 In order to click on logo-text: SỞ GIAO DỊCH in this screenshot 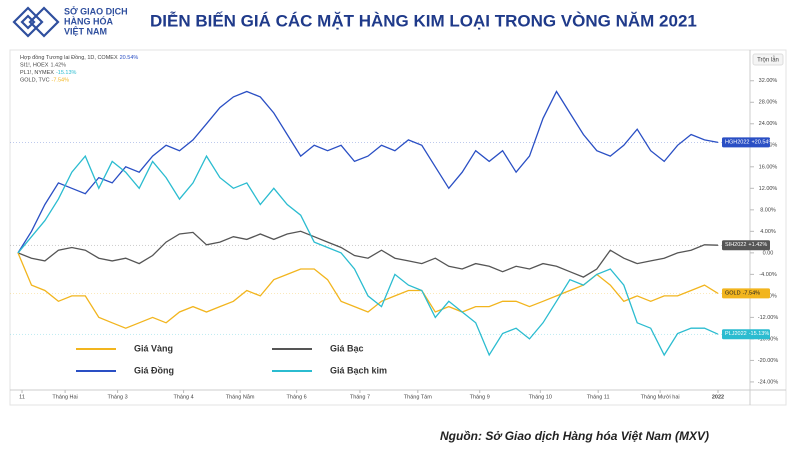, I will do `click(96, 10)`.